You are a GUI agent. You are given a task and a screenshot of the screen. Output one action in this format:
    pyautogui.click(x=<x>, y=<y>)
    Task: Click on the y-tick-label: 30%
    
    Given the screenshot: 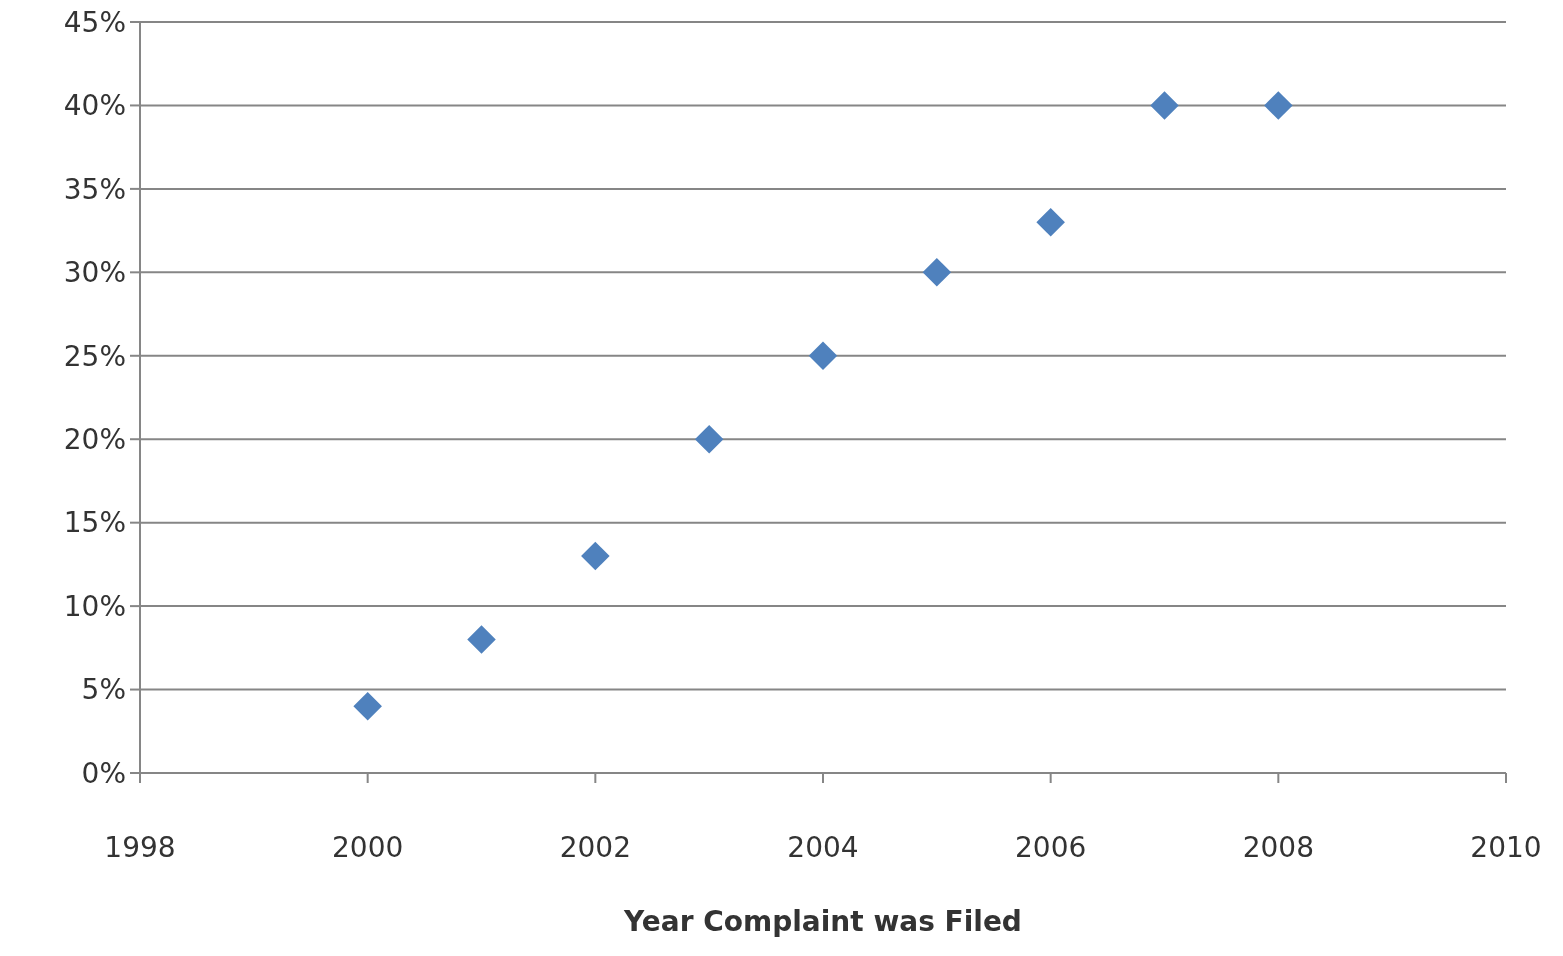 What is the action you would take?
    pyautogui.click(x=94, y=273)
    